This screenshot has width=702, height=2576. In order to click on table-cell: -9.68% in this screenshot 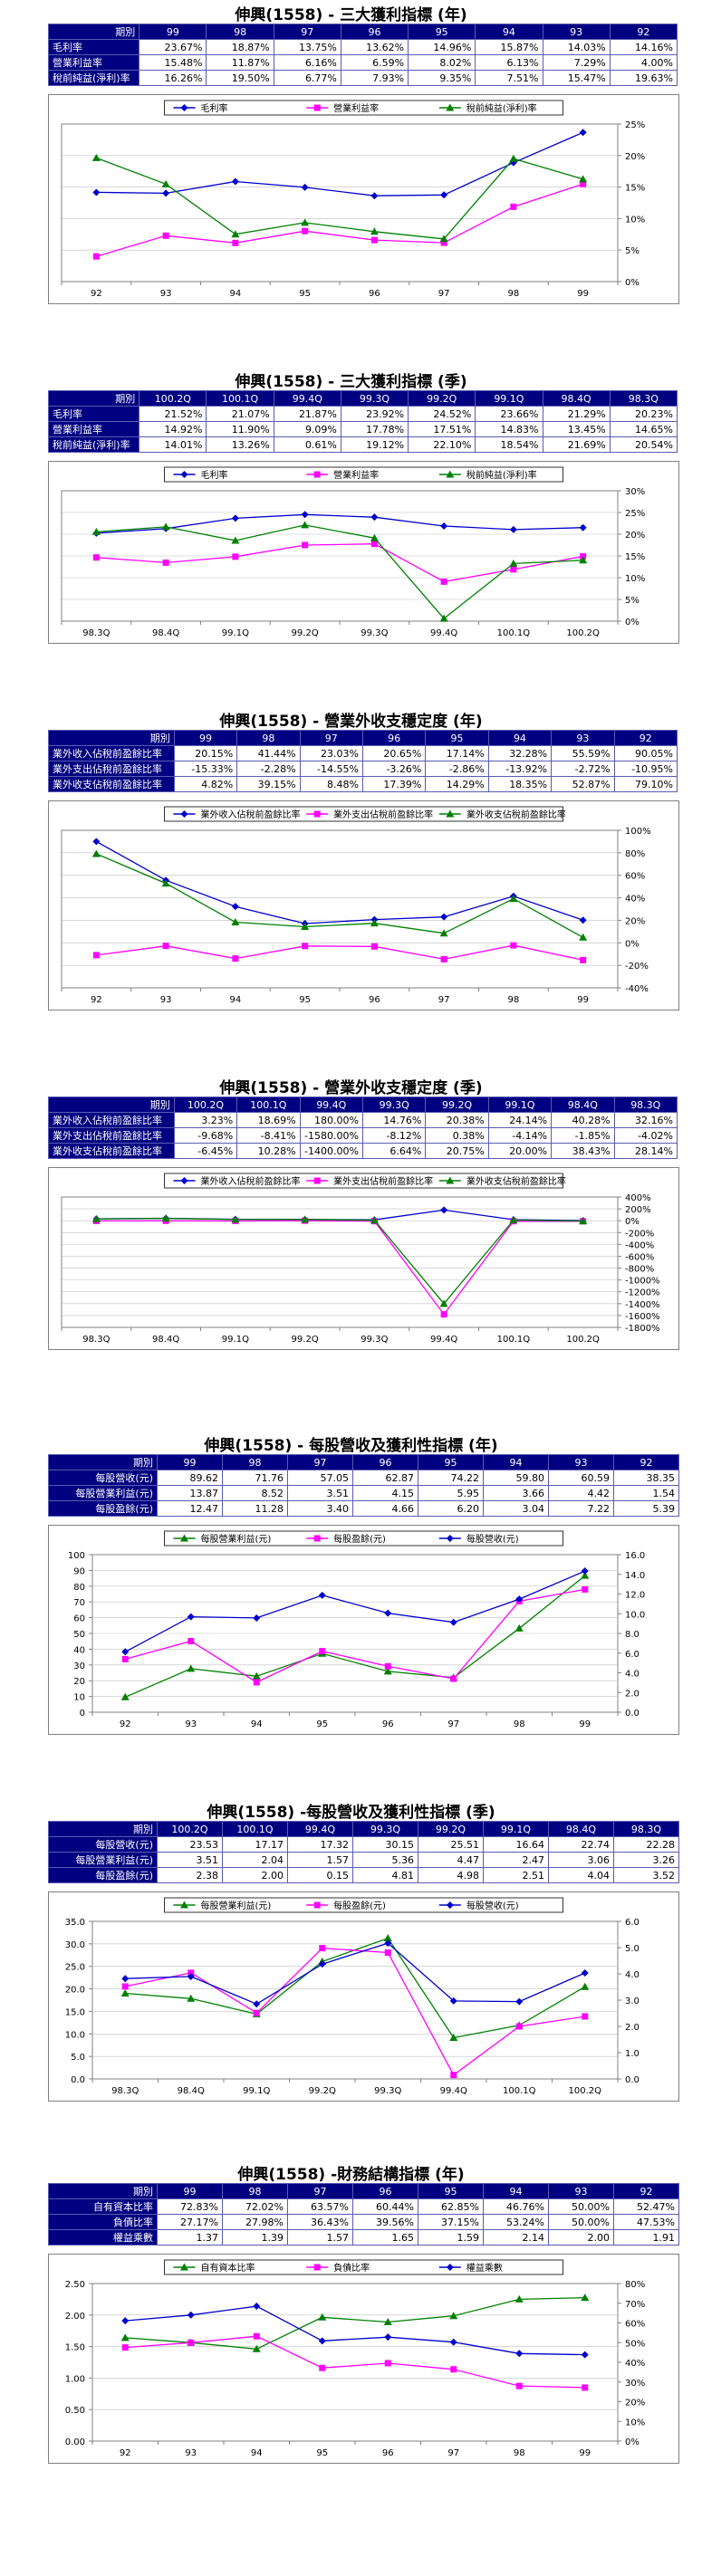, I will do `click(205, 1135)`.